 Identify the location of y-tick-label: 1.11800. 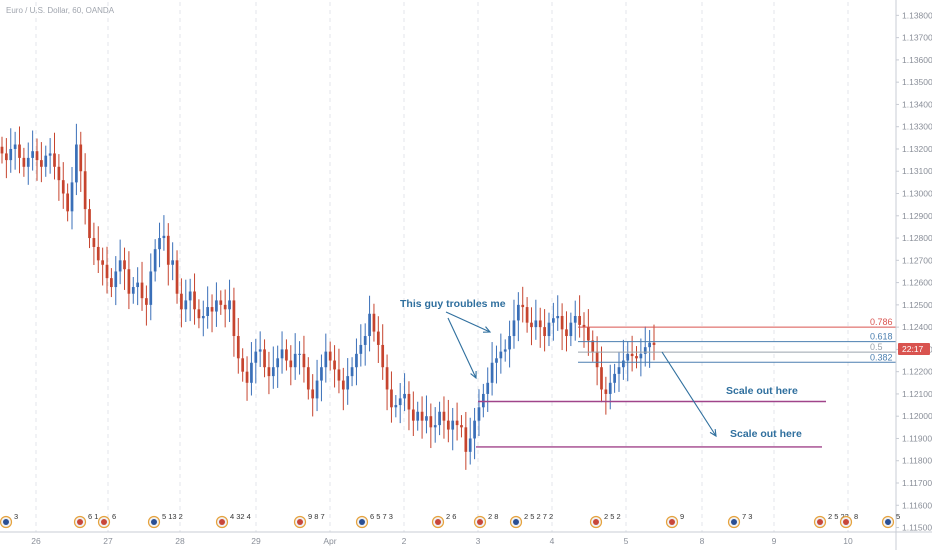
(917, 461).